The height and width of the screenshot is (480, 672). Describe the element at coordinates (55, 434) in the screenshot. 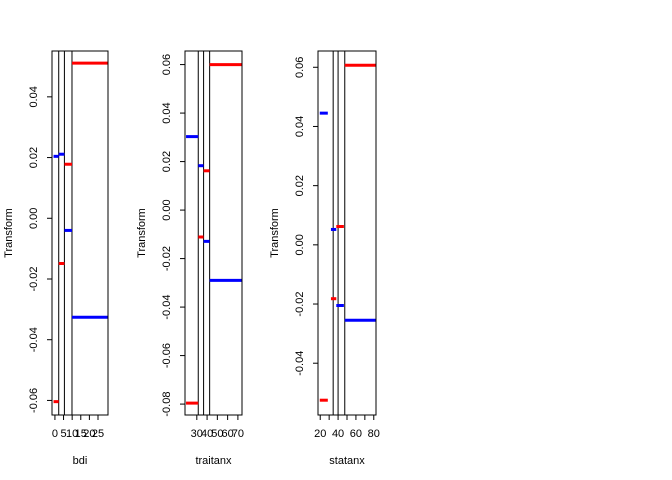

I see `x-tick-label: 0` at that location.